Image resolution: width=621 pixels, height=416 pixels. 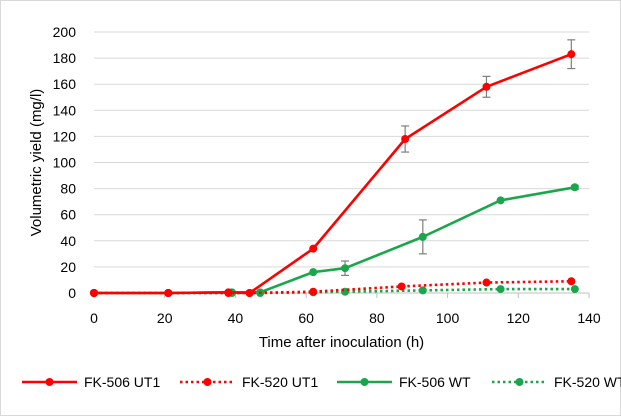 I want to click on legend-item-fk-506-ut1: FK-506 UT1, so click(x=91, y=382).